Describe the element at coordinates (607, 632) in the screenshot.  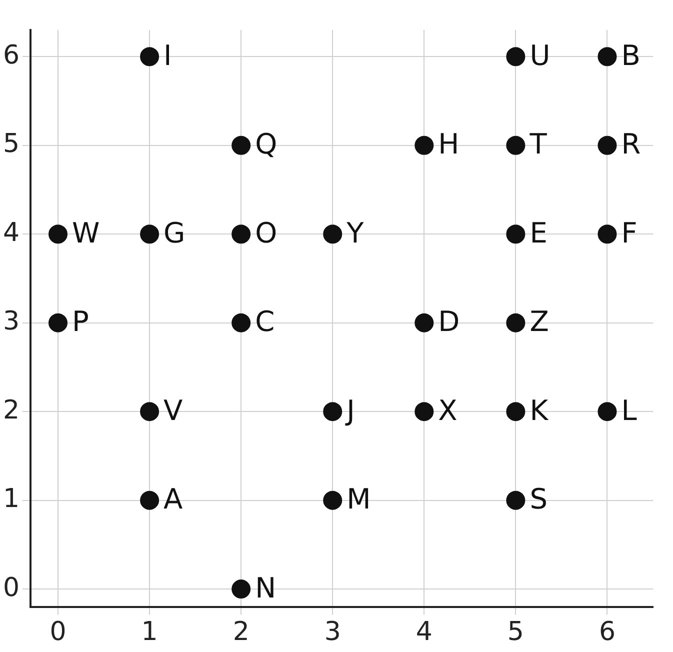
I see `x-tick-label: 6` at that location.